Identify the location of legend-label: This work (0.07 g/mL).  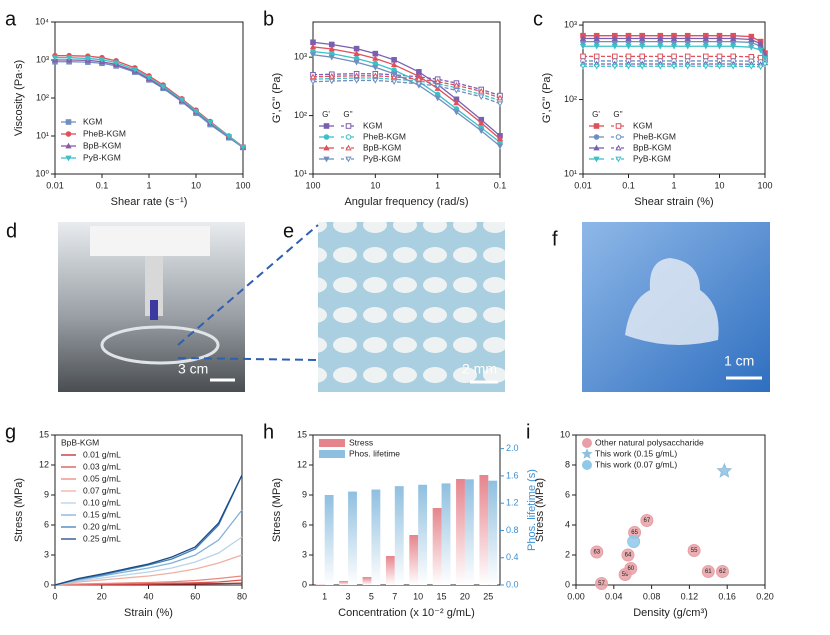
(636, 464).